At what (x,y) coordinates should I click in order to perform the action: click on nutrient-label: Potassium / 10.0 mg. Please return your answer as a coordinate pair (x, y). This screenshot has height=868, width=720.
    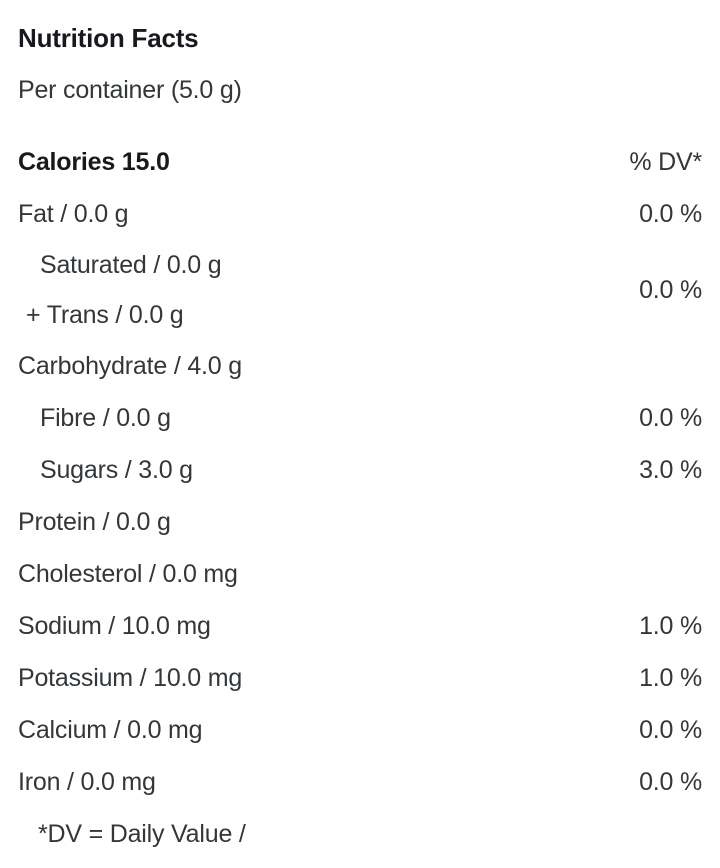
    Looking at the image, I should click on (130, 678).